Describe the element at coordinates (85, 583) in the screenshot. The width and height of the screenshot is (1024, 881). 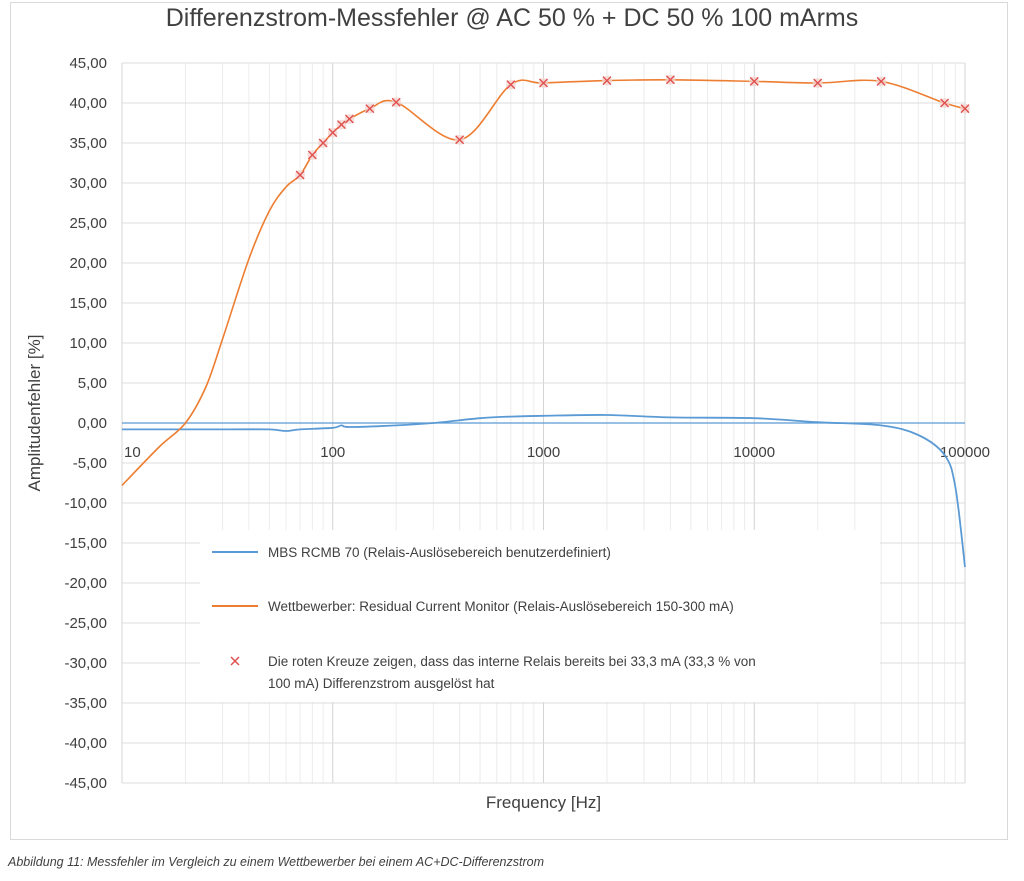
I see `y-tick-label: -20,00` at that location.